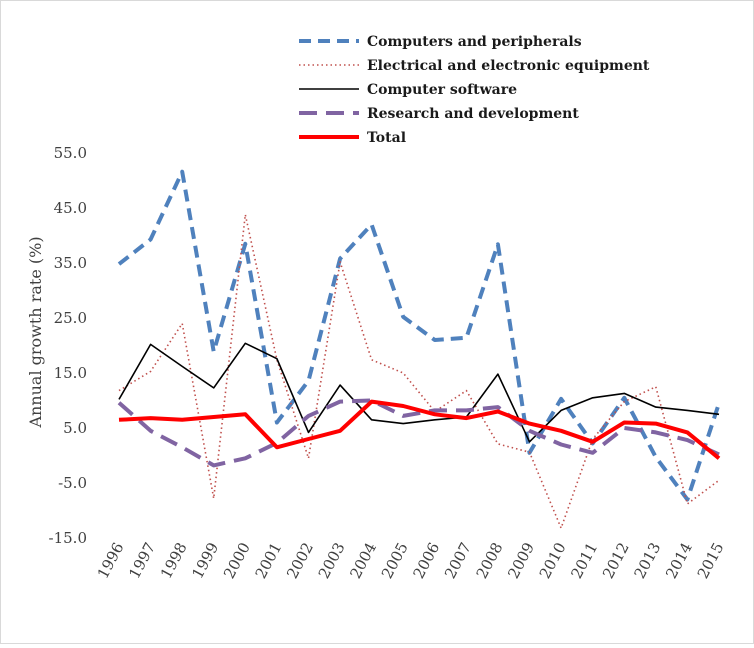 The image size is (754, 648). Describe the element at coordinates (419, 392) in the screenshot. I see `series-line-computer-software` at that location.